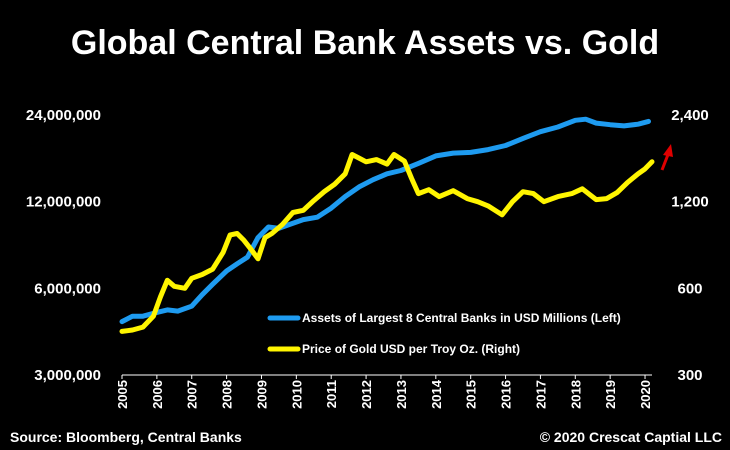  Describe the element at coordinates (666, 157) in the screenshot. I see `annotation-arrow` at that location.